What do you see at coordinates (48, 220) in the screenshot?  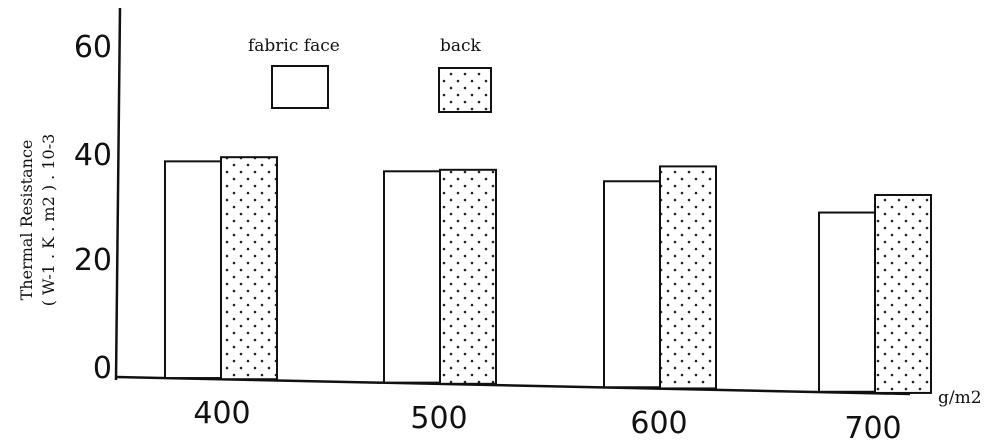 I see `y-axis-label-line2: ( W-1 . K . m2 ) . 10-3` at bounding box center [48, 220].